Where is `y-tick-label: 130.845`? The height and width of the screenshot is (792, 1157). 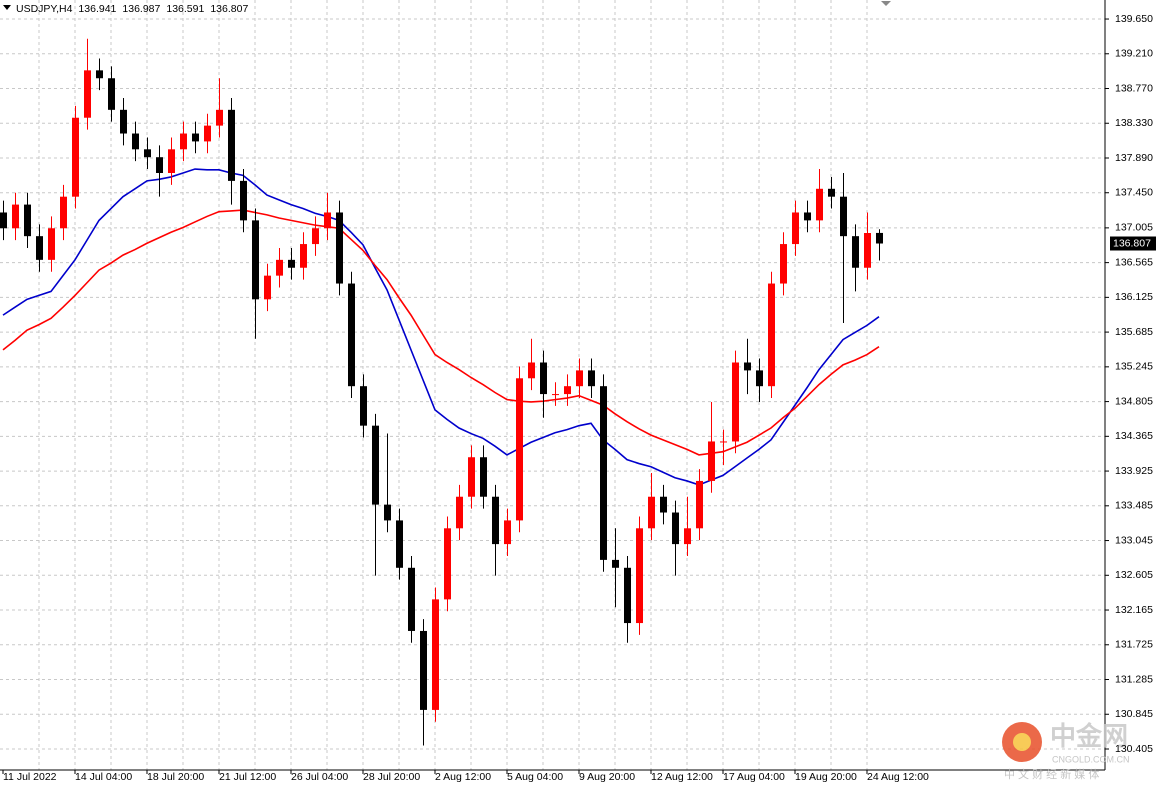
y-tick-label: 130.845 is located at coordinates (1134, 714).